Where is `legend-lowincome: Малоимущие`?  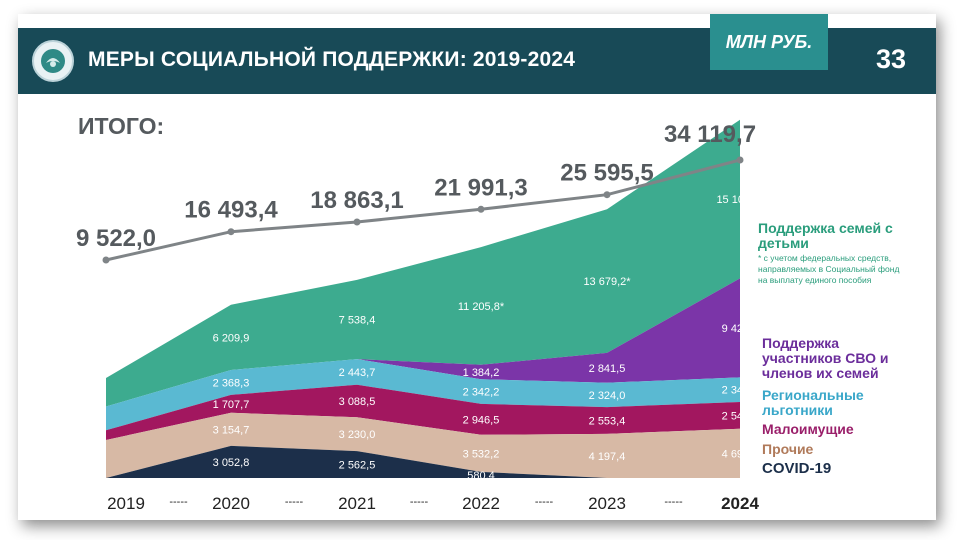
legend-lowincome: Малоимущие is located at coordinates (827, 429).